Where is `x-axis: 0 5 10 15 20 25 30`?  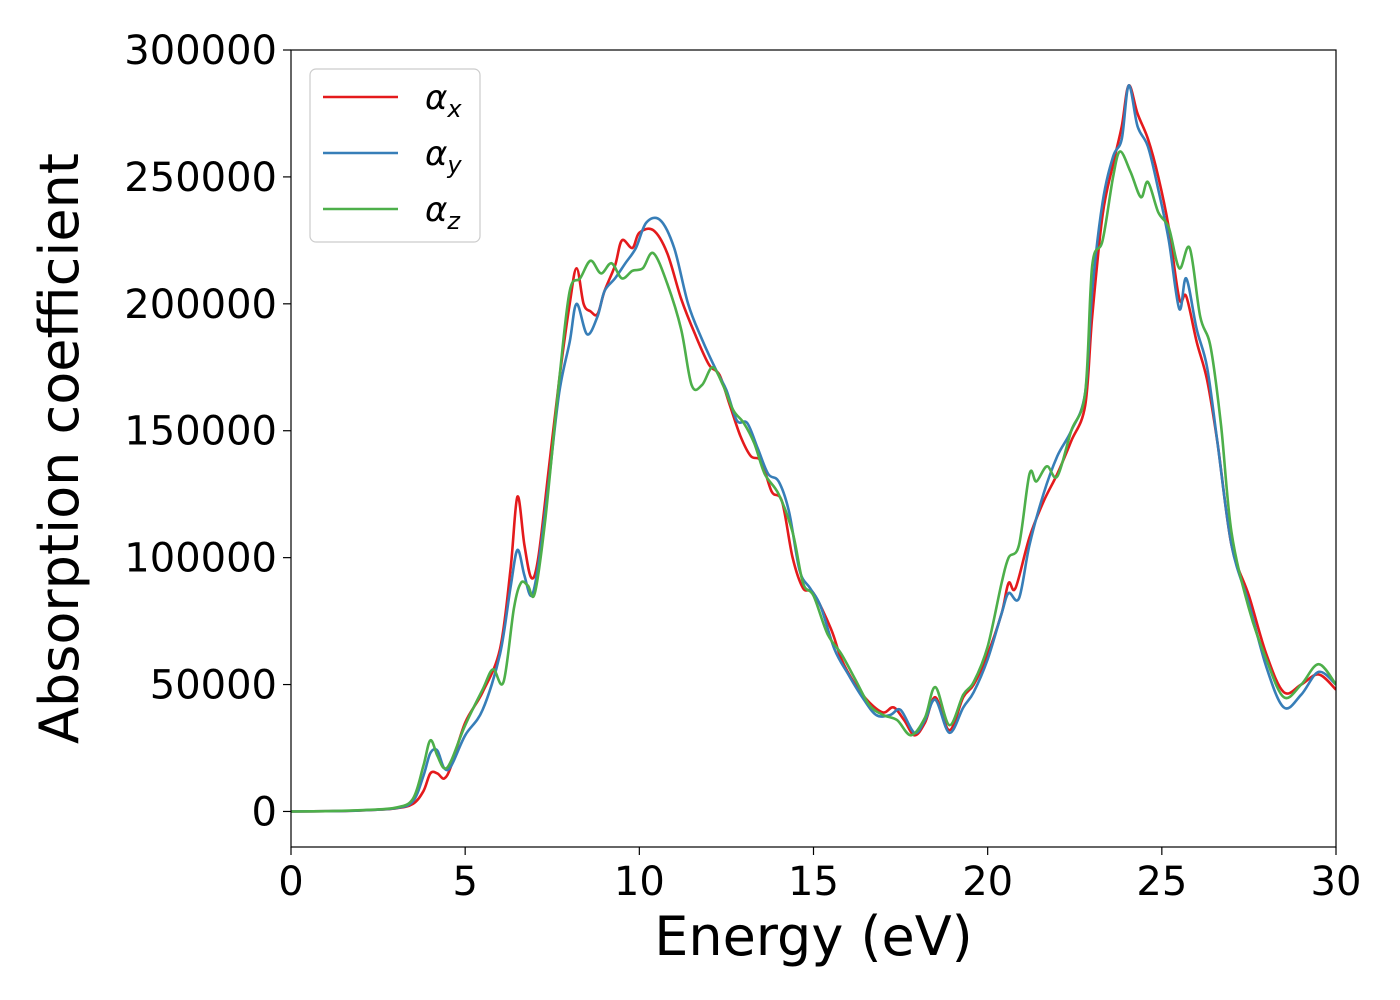 x-axis: 0 5 10 15 20 25 30 is located at coordinates (819, 876).